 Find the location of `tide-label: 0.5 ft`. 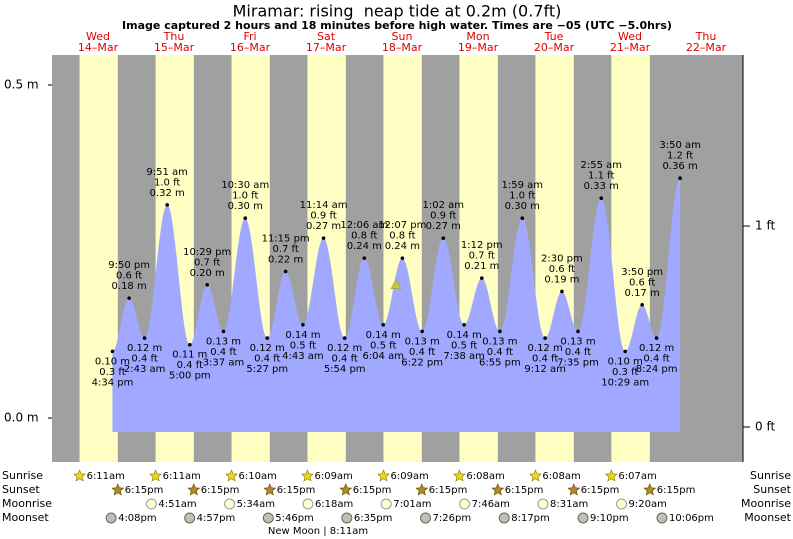

tide-label: 0.5 ft is located at coordinates (303, 345).